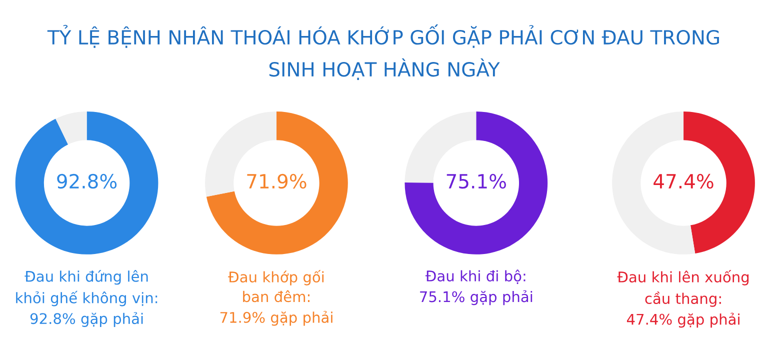 Image resolution: width=768 pixels, height=356 pixels. I want to click on data-label: 92.8%, so click(87, 181).